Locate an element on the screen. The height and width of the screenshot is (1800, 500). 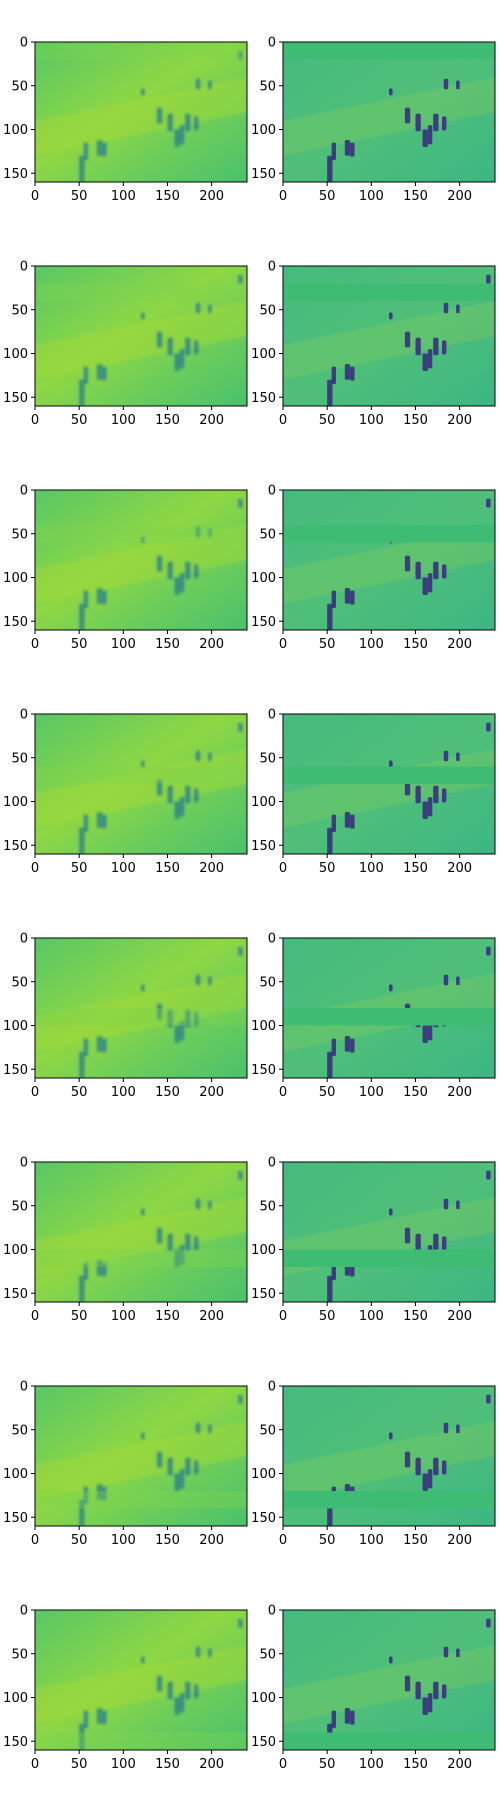
texture-noise is located at coordinates (389, 1232).